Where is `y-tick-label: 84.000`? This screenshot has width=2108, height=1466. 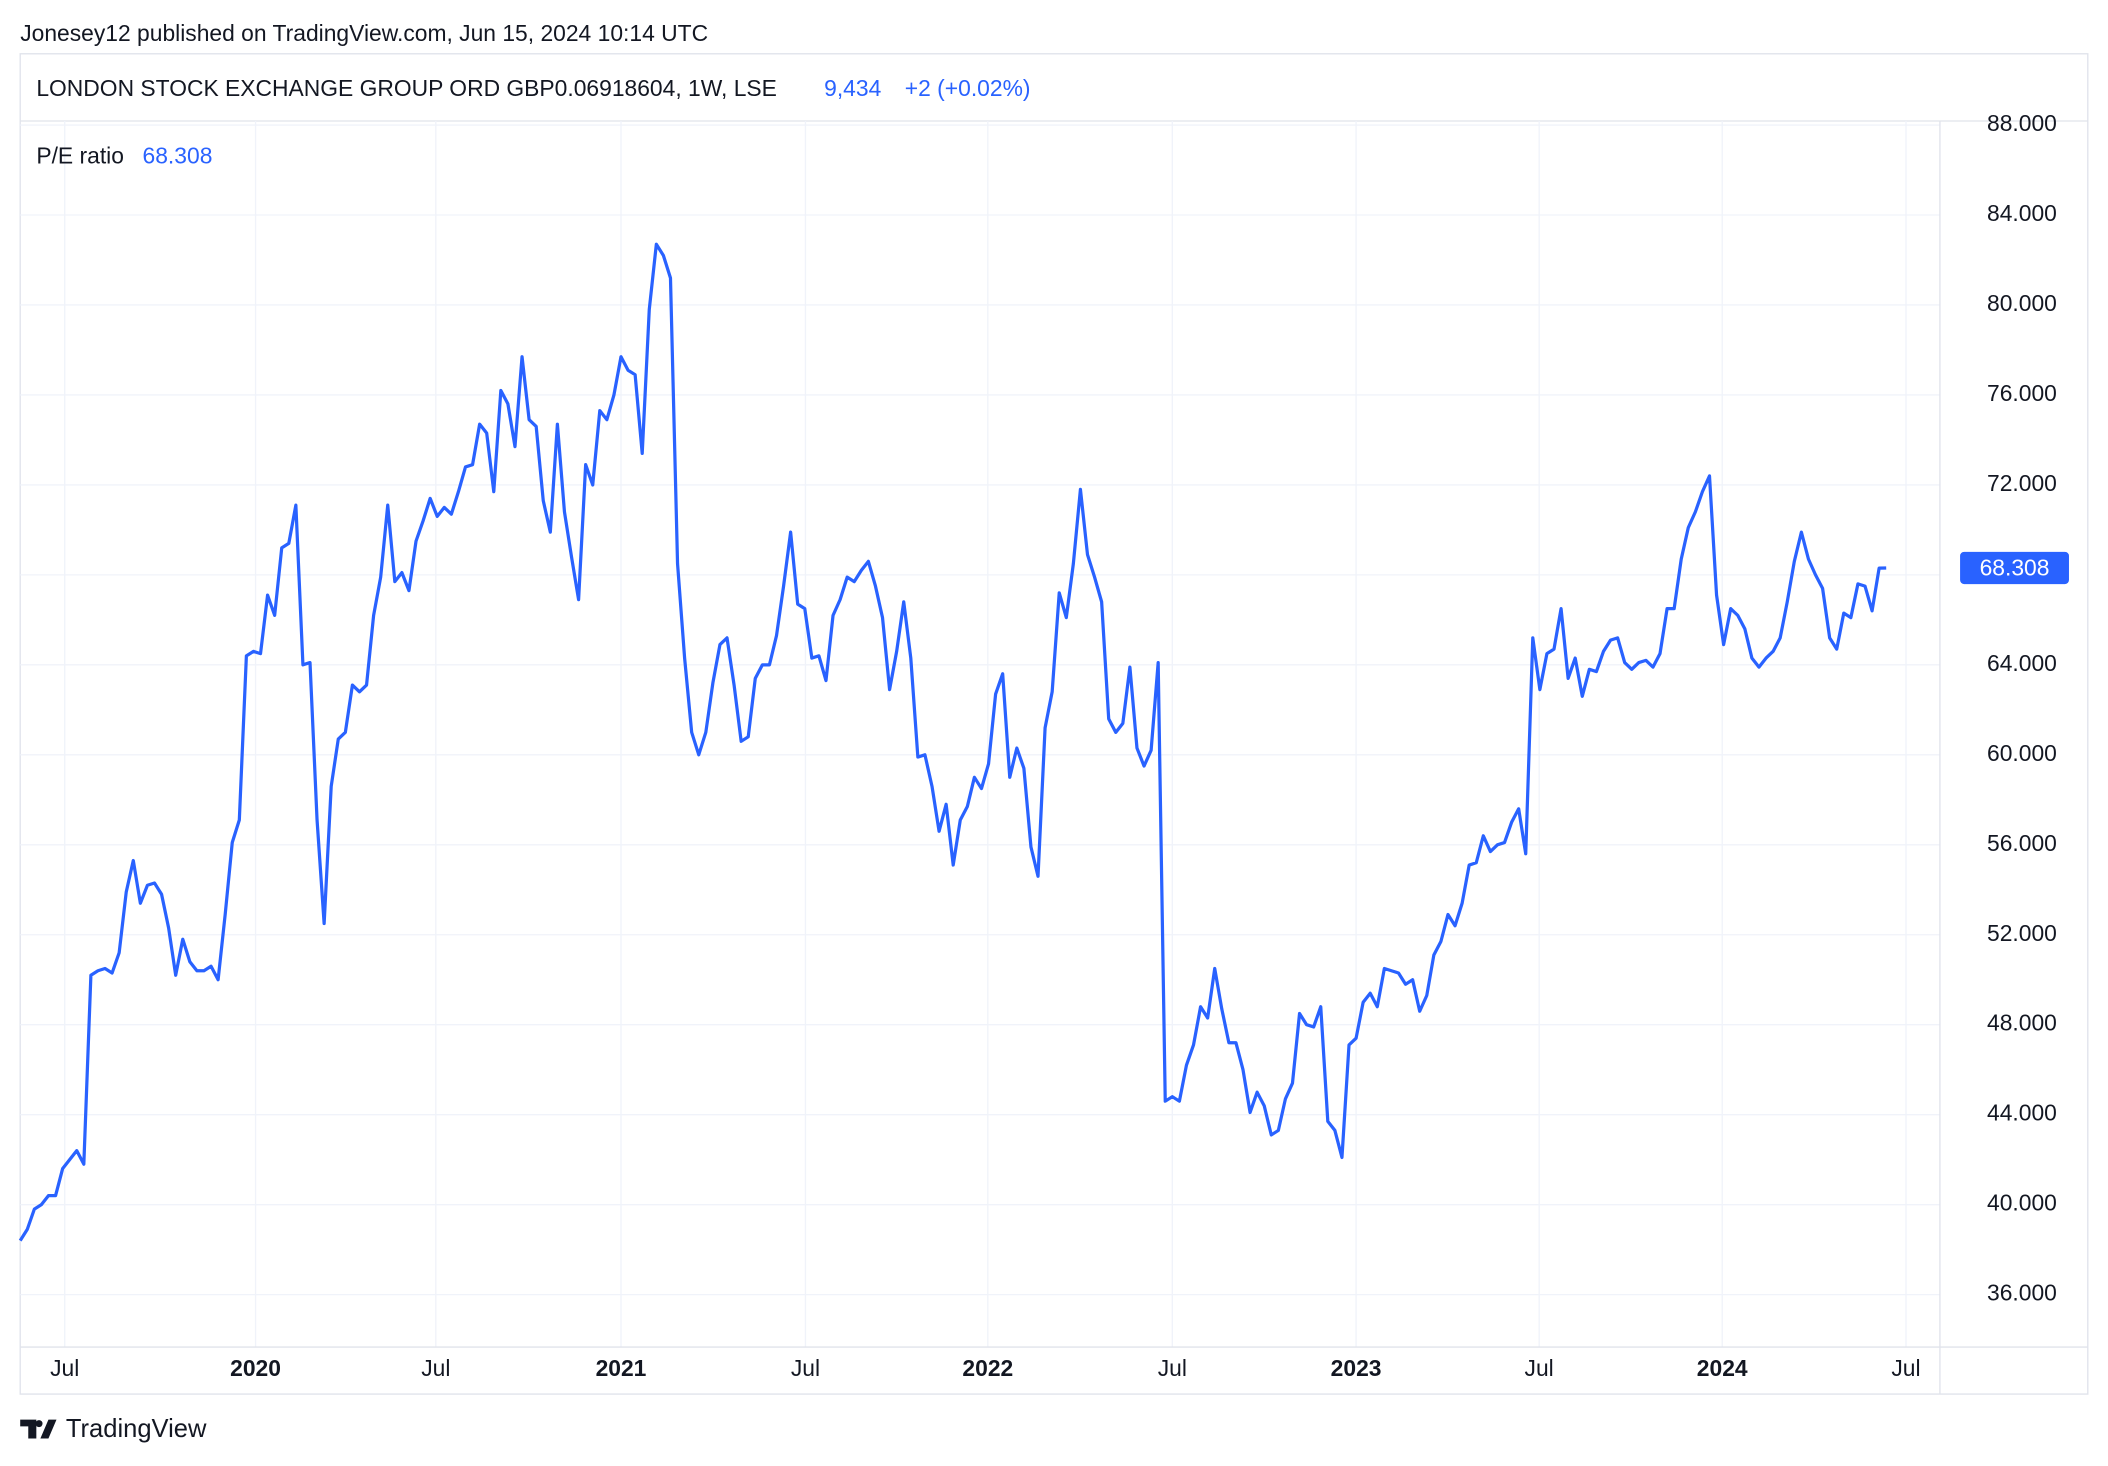
y-tick-label: 84.000 is located at coordinates (2022, 213).